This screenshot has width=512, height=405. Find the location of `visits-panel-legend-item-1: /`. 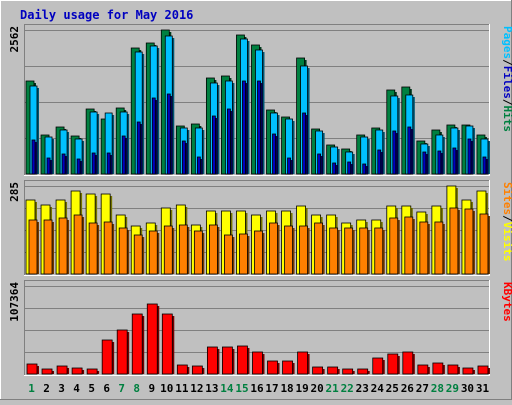

visits-panel-legend-item-1: / is located at coordinates (506, 218).